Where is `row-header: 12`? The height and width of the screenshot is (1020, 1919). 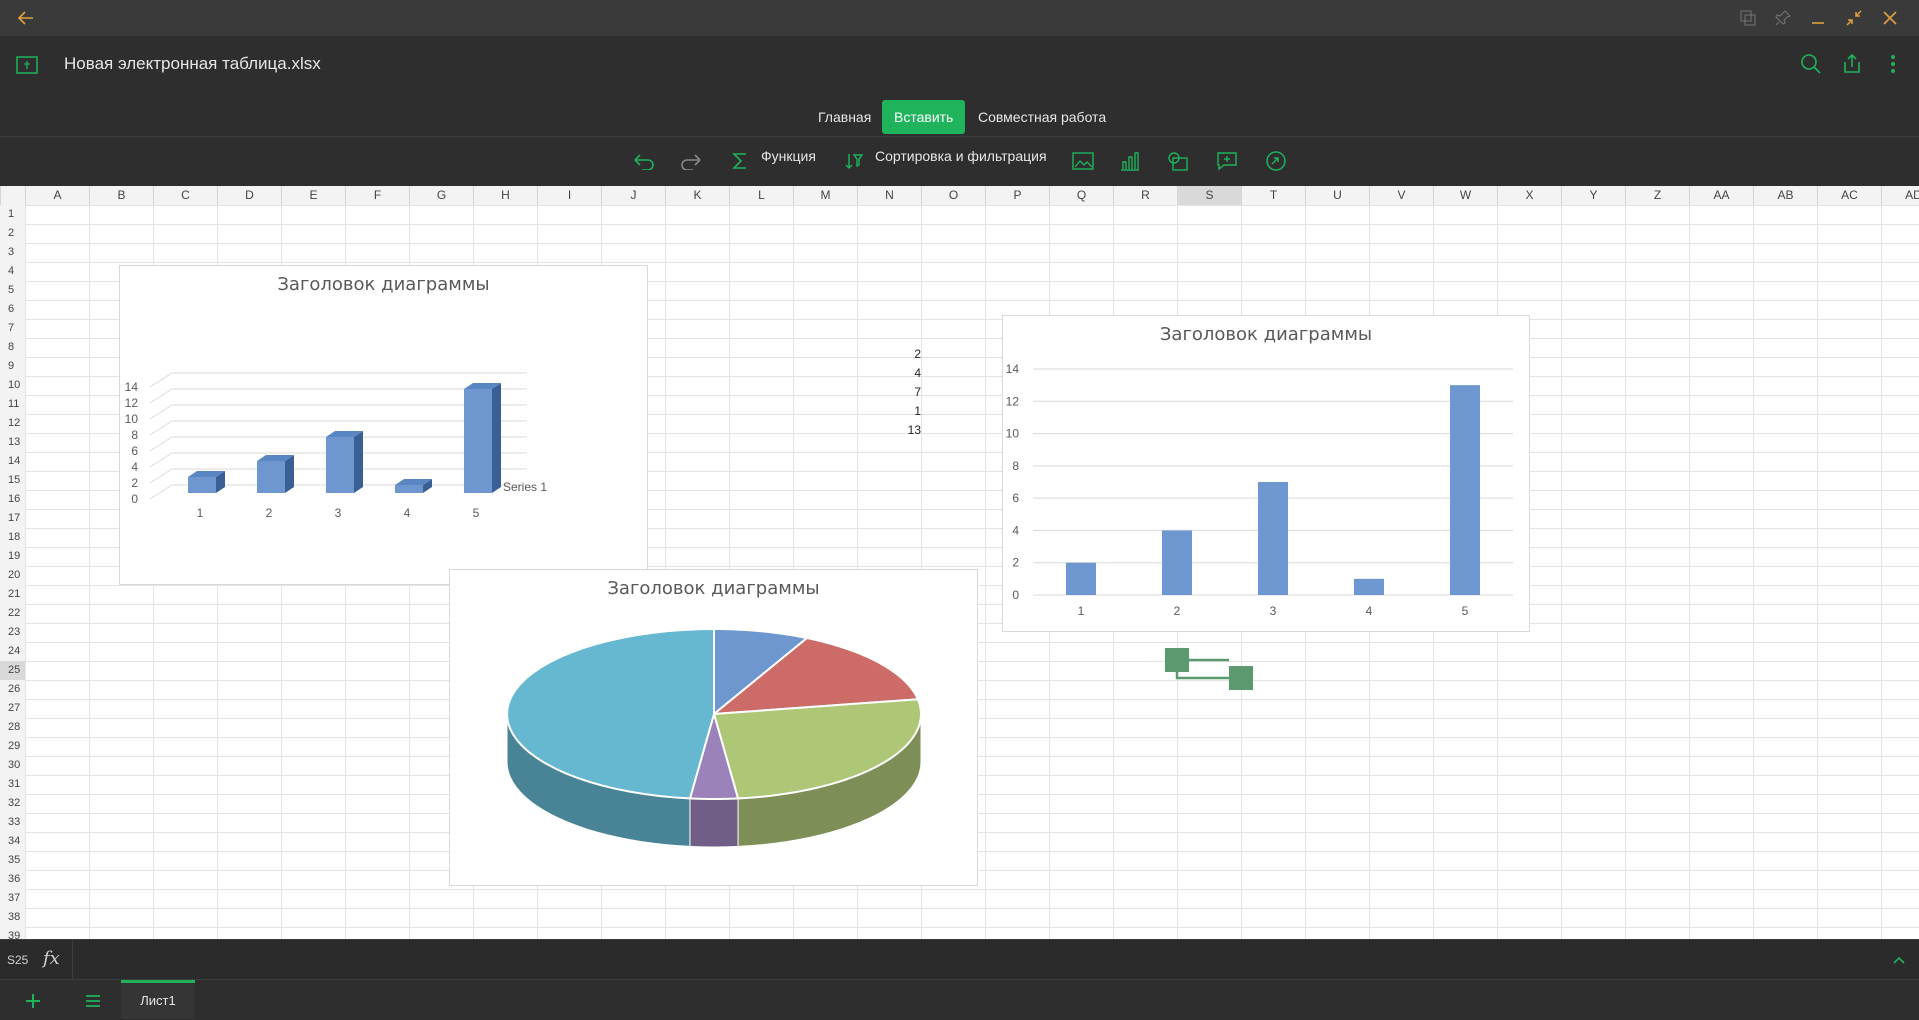
row-header: 12 is located at coordinates (14, 423).